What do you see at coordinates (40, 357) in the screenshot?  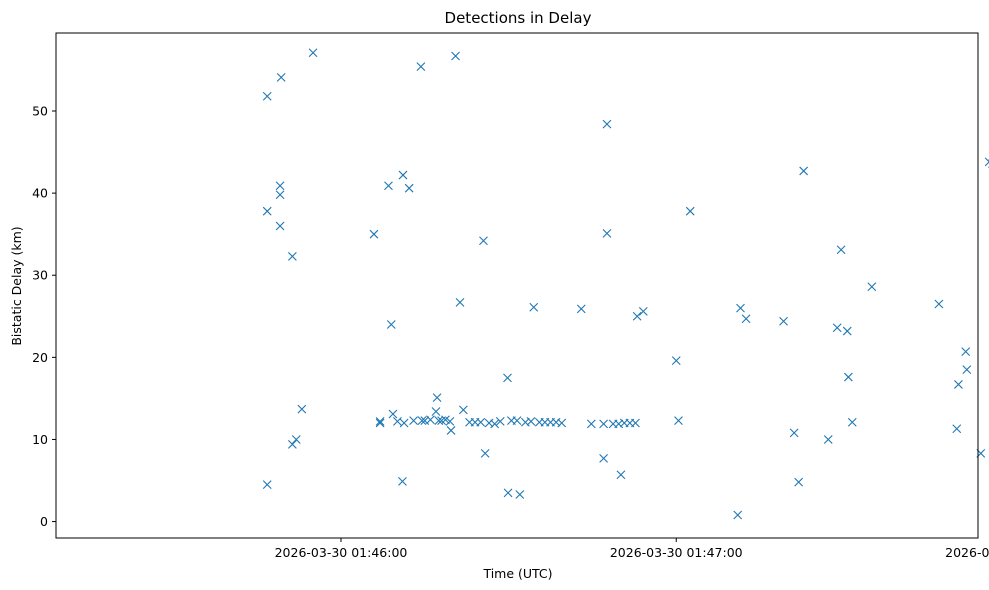 I see `y-tick-label: 20` at bounding box center [40, 357].